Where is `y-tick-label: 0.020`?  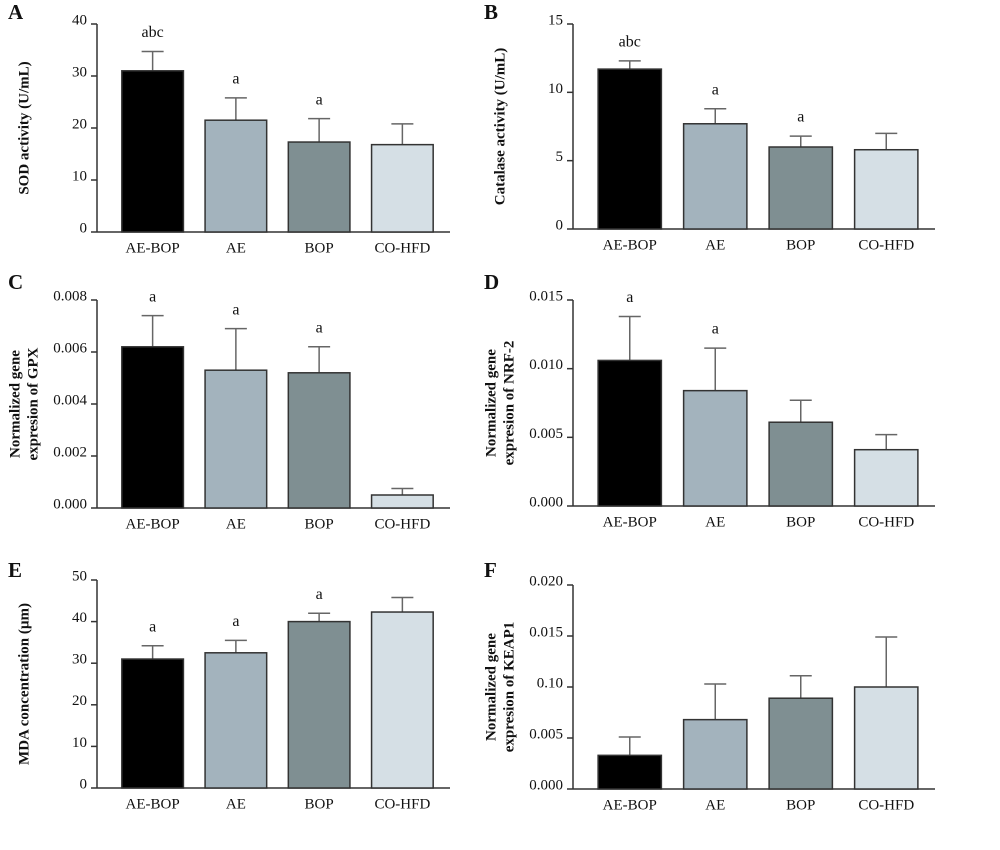 y-tick-label: 0.020 is located at coordinates (546, 581).